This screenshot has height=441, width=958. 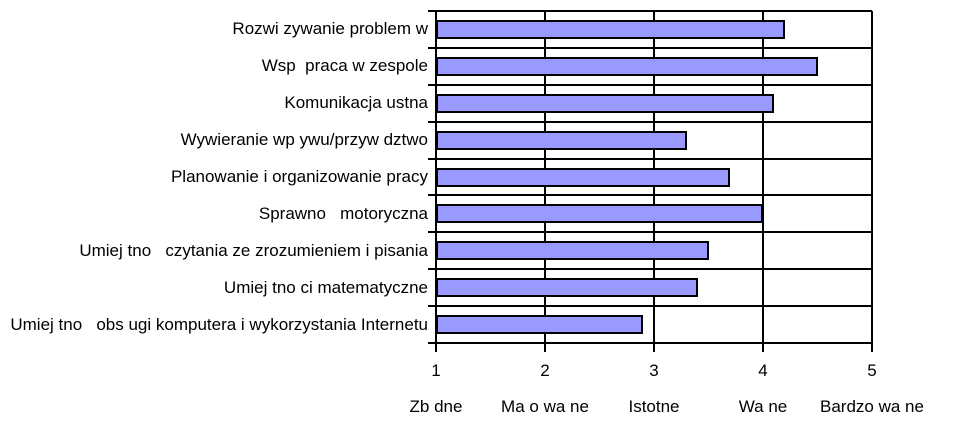 What do you see at coordinates (299, 176) in the screenshot?
I see `category-label: Planowanie i organizowanie pracy` at bounding box center [299, 176].